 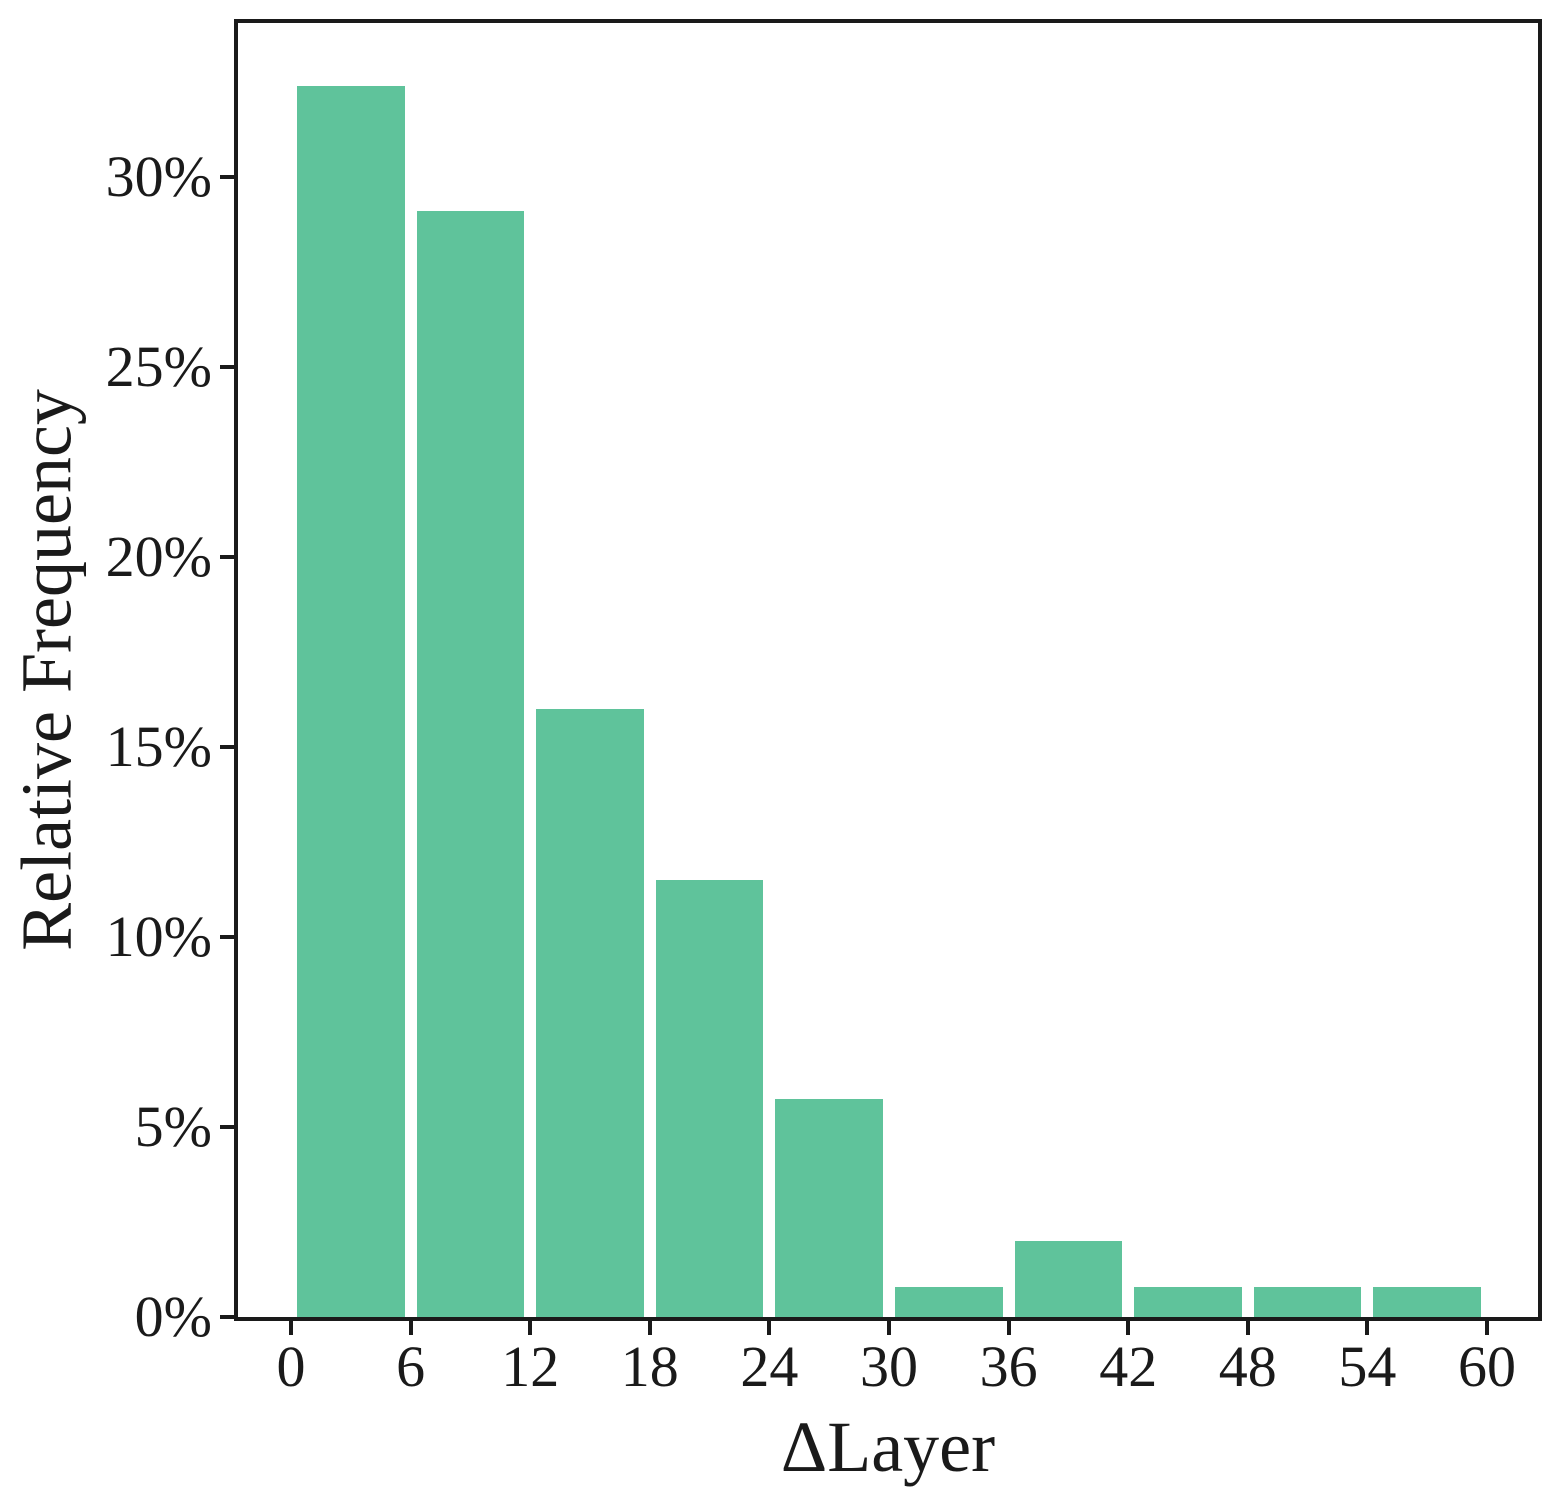 I want to click on y-tick-label: 15%, so click(x=158, y=746).